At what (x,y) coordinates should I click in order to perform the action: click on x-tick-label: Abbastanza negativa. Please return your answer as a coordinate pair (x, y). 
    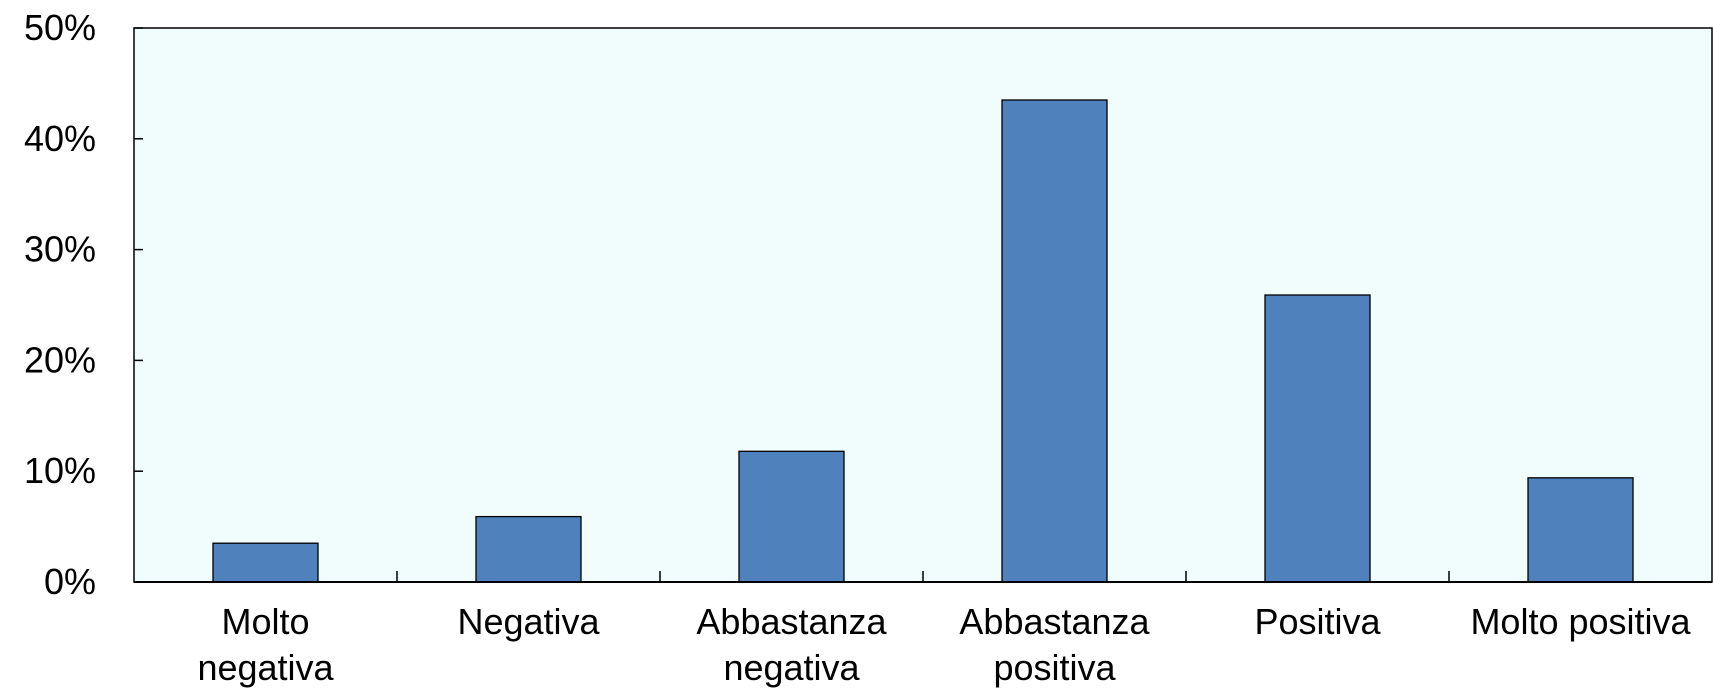
    Looking at the image, I should click on (791, 644).